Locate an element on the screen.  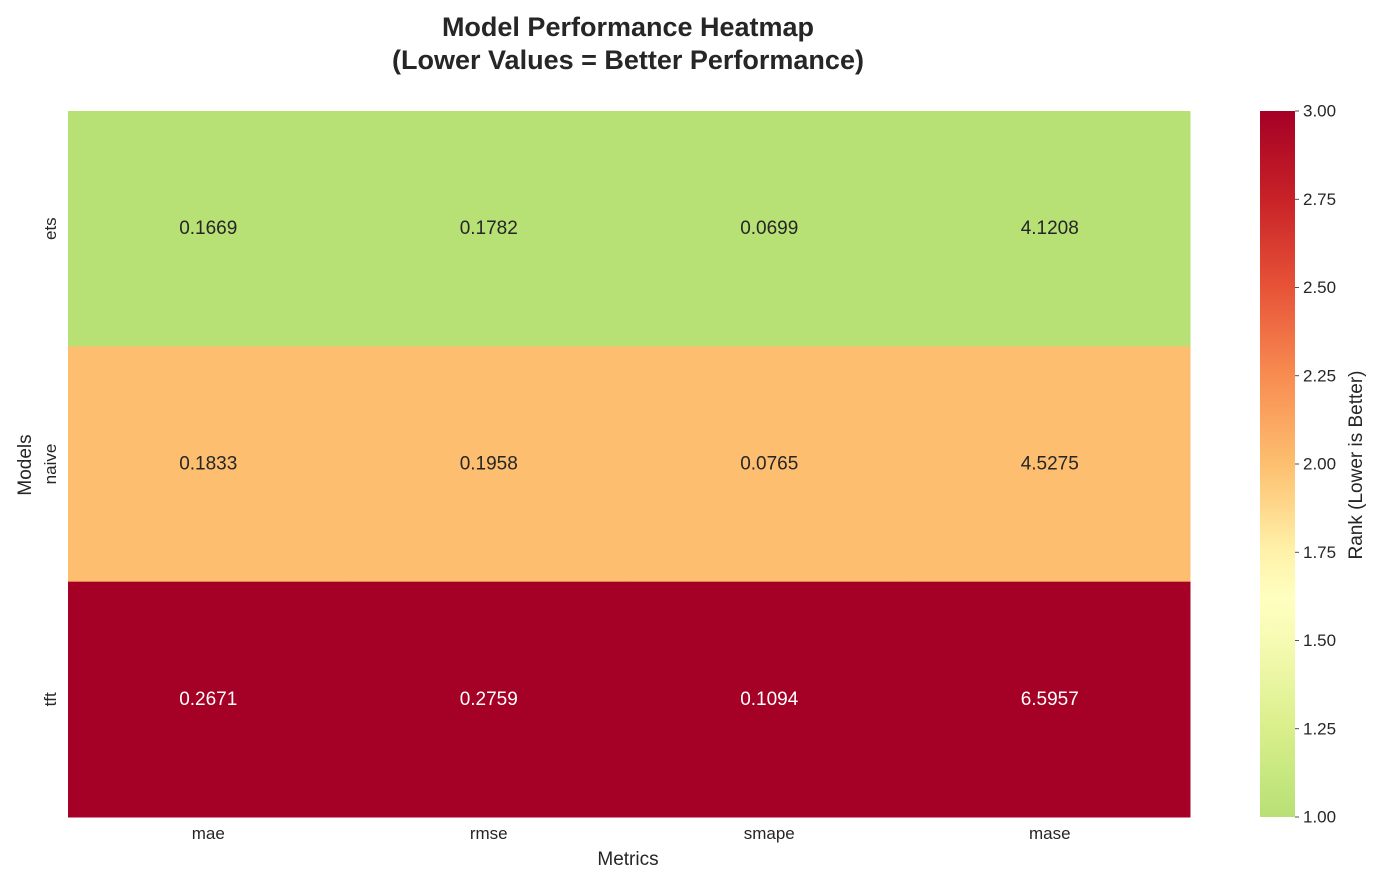
colorbar-tick-3.00: 3.00 is located at coordinates (1319, 111).